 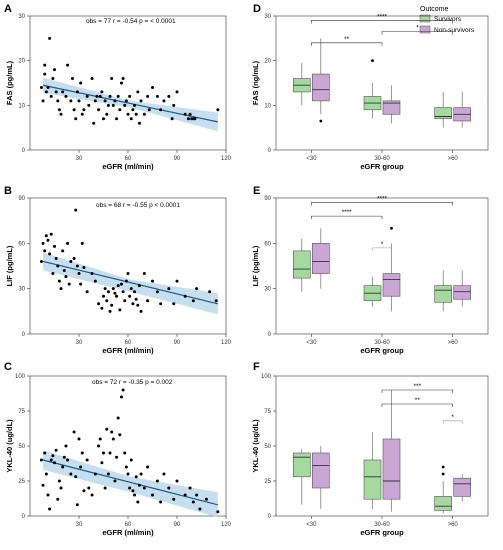 I want to click on x-tick-label-a: 30, so click(x=79, y=159).